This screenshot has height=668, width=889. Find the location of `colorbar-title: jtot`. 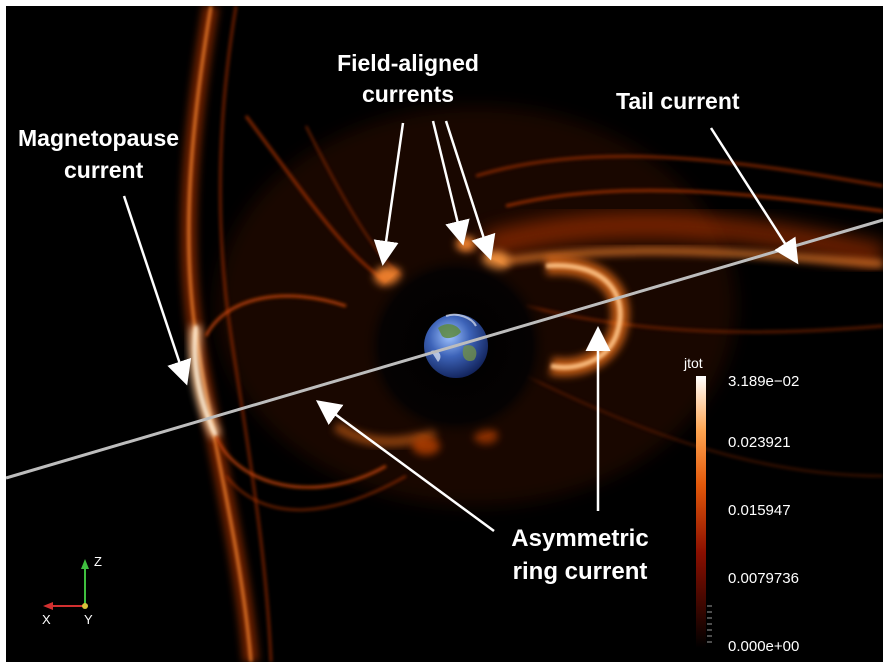

colorbar-title: jtot is located at coordinates (693, 363).